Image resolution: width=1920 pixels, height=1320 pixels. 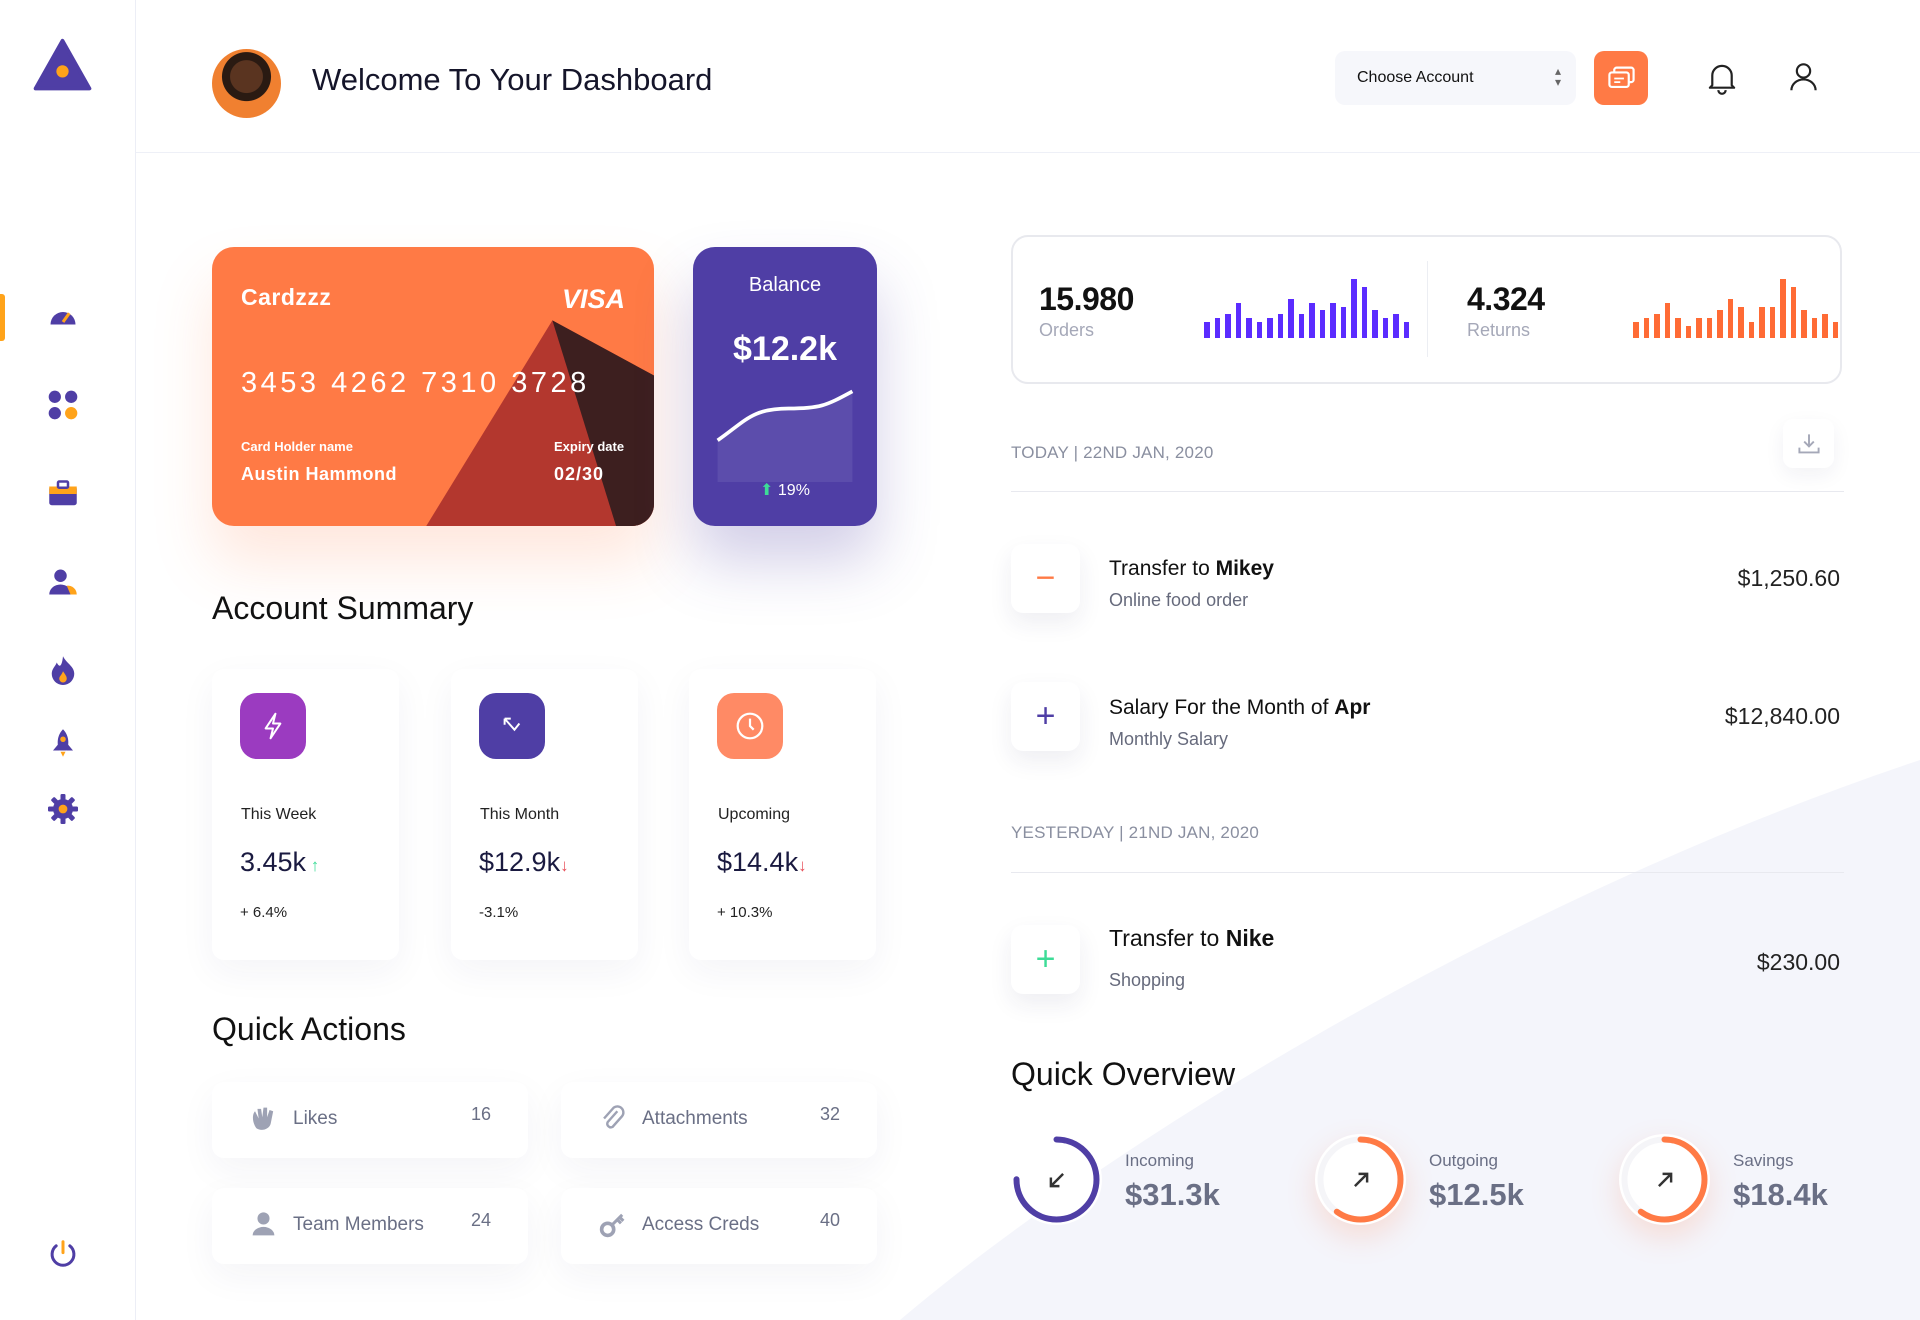 What do you see at coordinates (785, 435) in the screenshot?
I see `balance-trend-line` at bounding box center [785, 435].